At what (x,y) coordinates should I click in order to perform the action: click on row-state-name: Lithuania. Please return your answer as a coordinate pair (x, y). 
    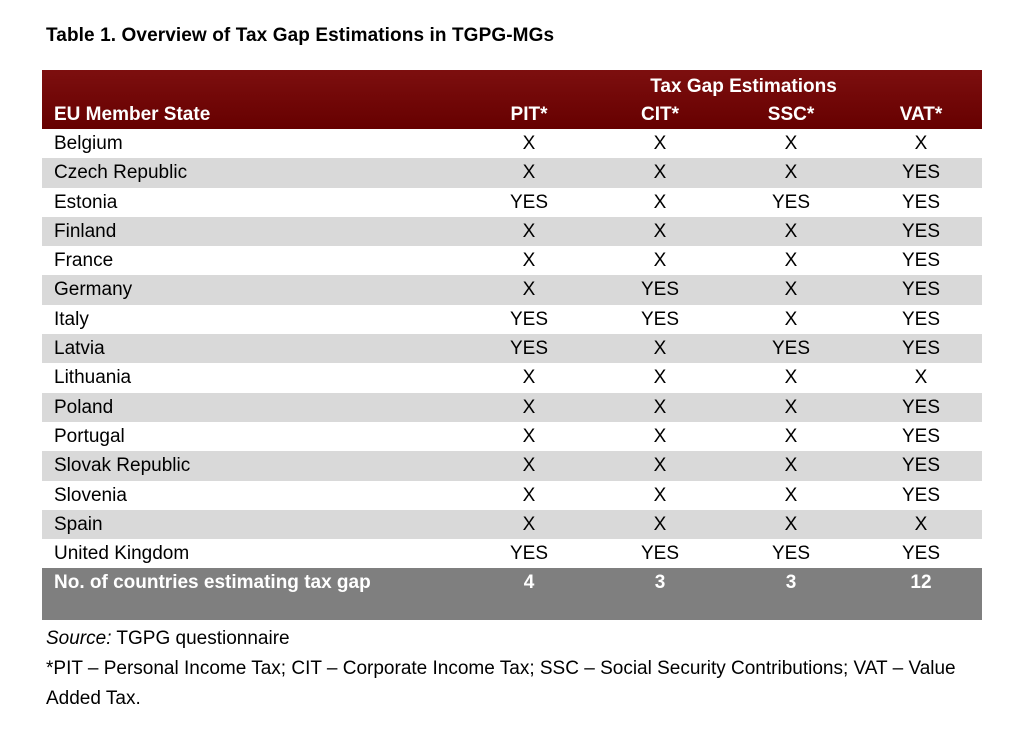
    Looking at the image, I should click on (93, 378).